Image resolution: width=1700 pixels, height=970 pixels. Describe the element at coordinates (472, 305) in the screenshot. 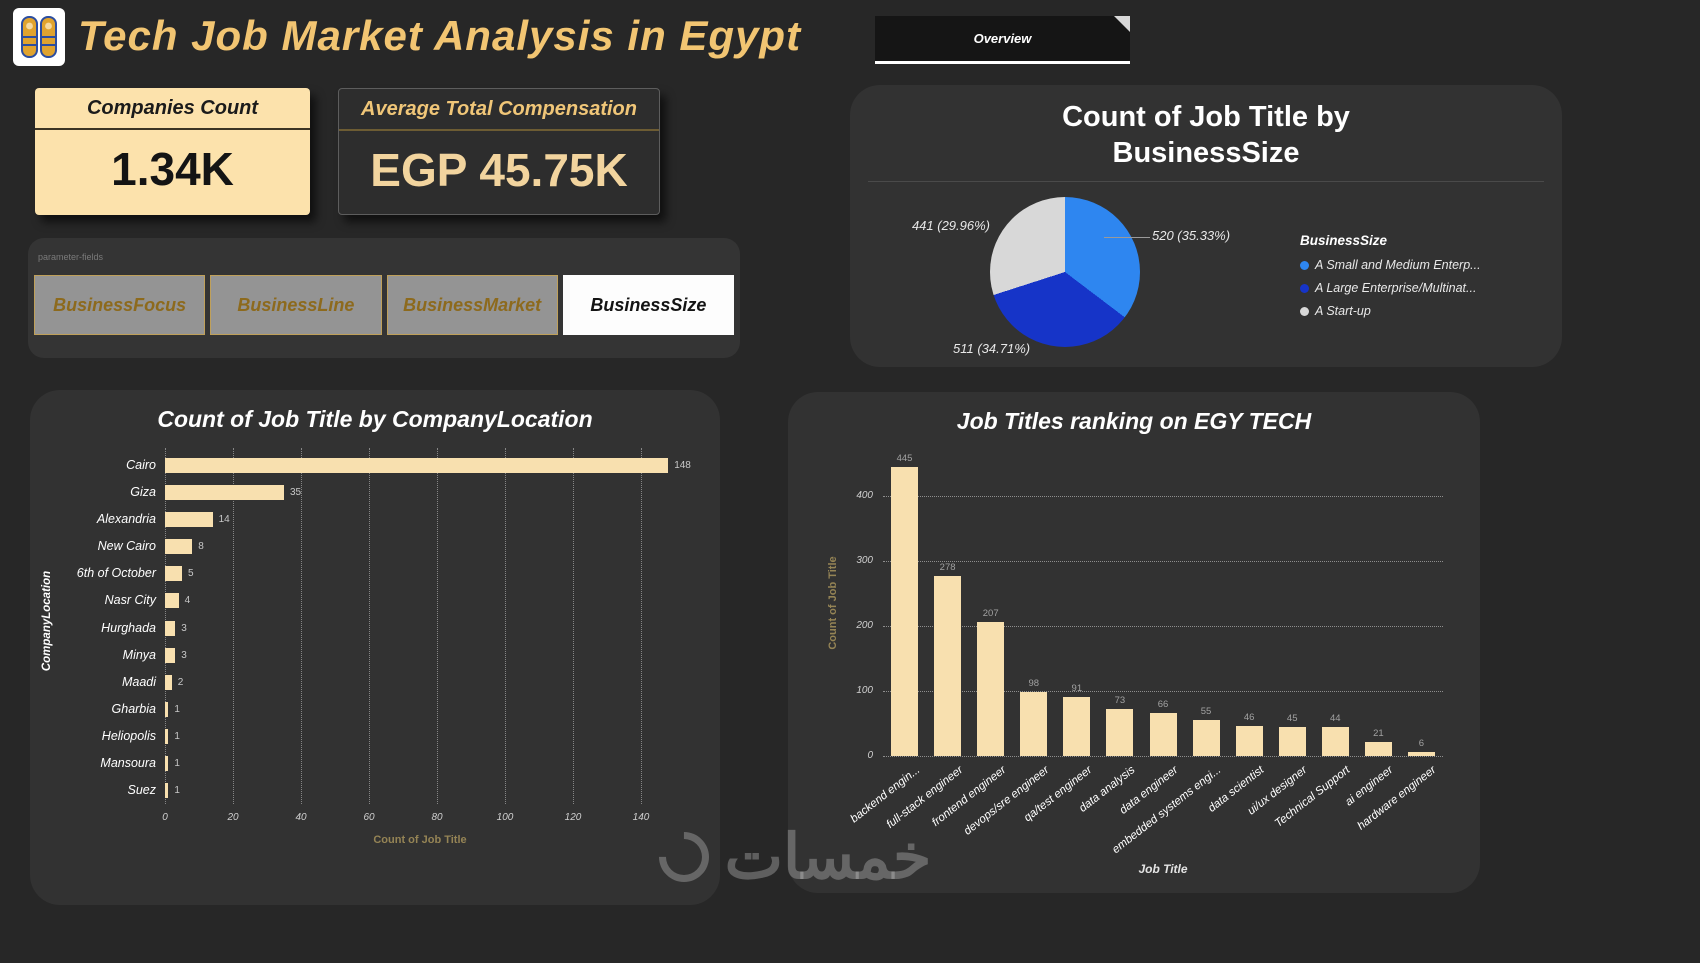

I see `filter-button-businessmarket: BusinessMarket` at that location.